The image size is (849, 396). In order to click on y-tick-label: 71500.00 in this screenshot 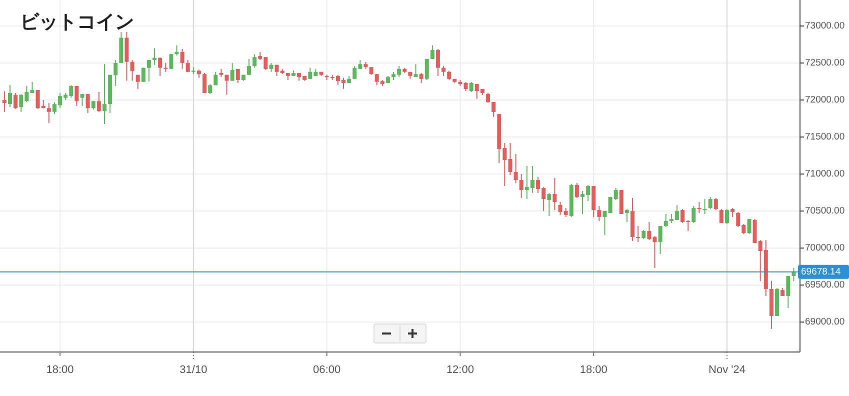, I will do `click(825, 137)`.